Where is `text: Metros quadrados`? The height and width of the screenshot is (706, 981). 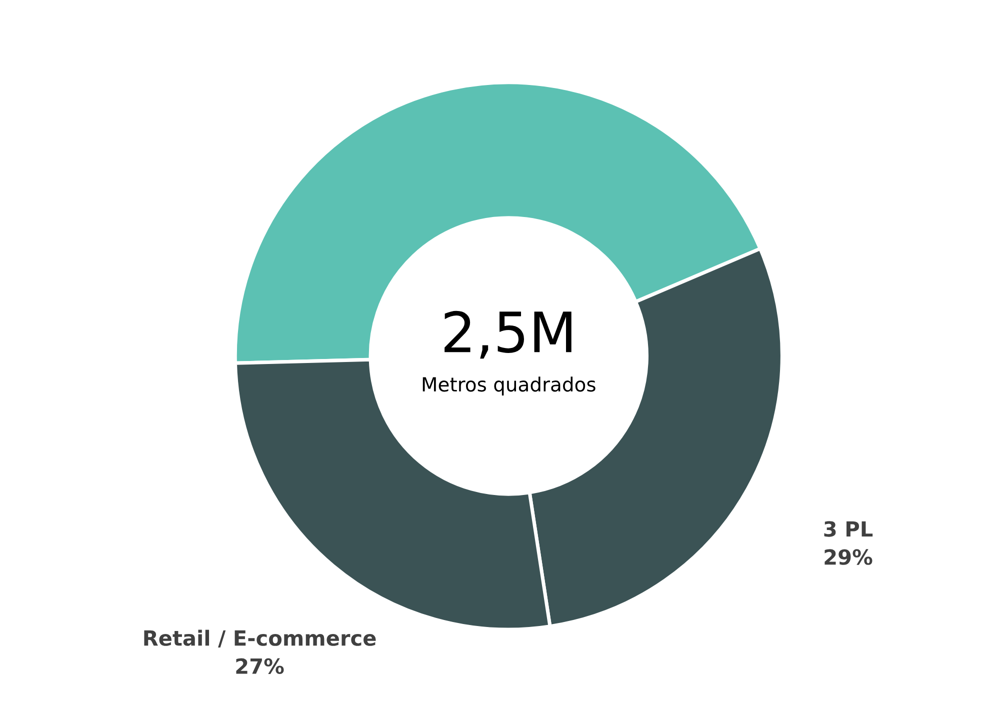
text: Metros quadrados is located at coordinates (509, 386).